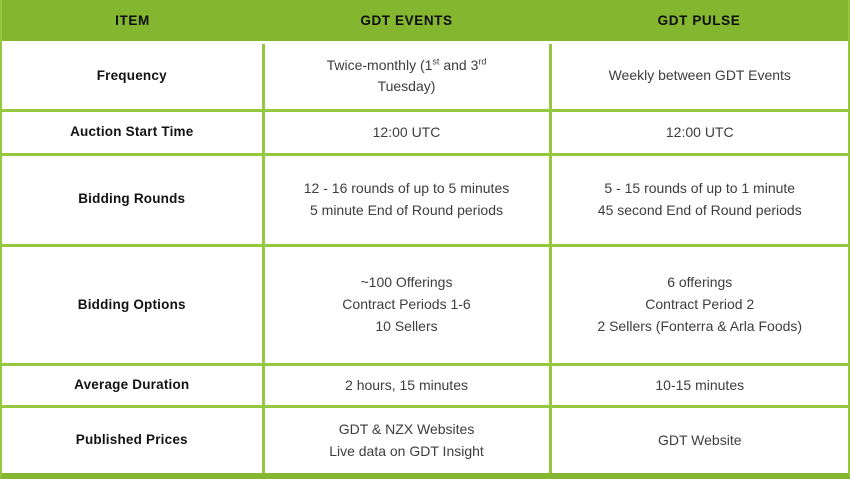  I want to click on row-label-average-duration: Average Duration, so click(133, 386).